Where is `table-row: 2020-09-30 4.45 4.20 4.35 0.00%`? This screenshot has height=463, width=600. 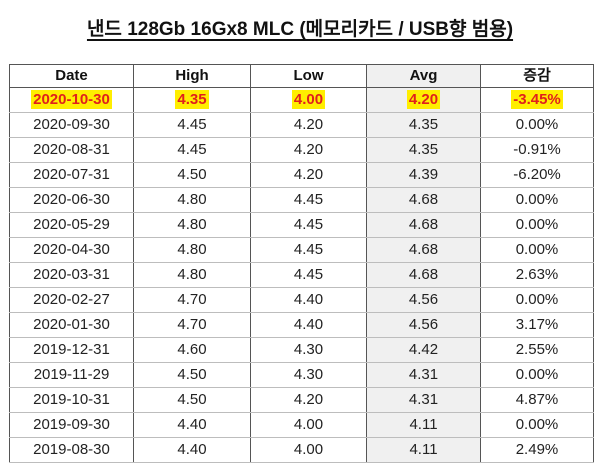 table-row: 2020-09-30 4.45 4.20 4.35 0.00% is located at coordinates (301, 125).